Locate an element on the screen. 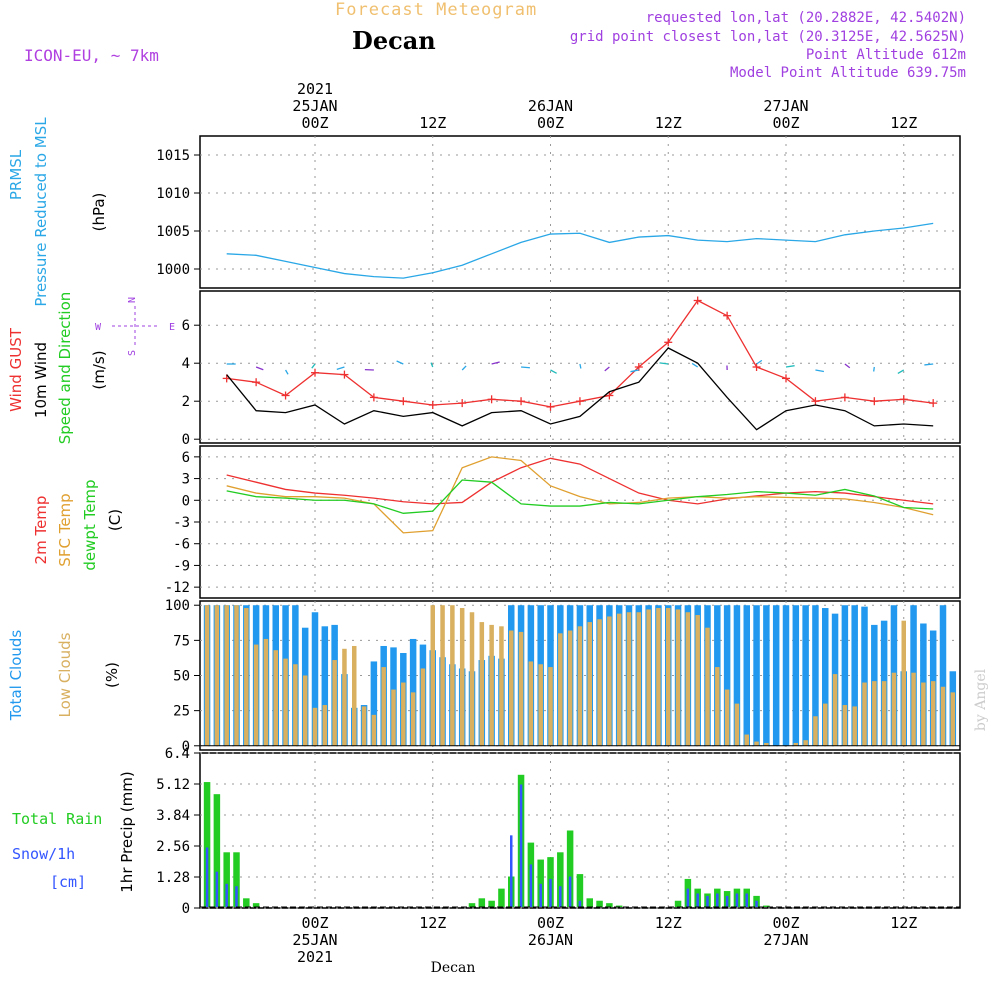 This screenshot has height=1000, width=1000. y-tick-label: -3 is located at coordinates (181, 523).